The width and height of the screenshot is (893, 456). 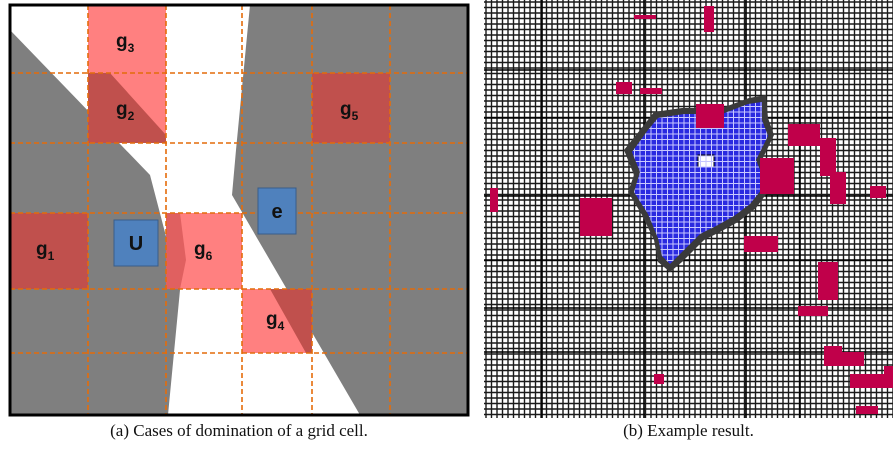 I want to click on caption-a: (a) Cases of domination of a grid cell., so click(x=239, y=430).